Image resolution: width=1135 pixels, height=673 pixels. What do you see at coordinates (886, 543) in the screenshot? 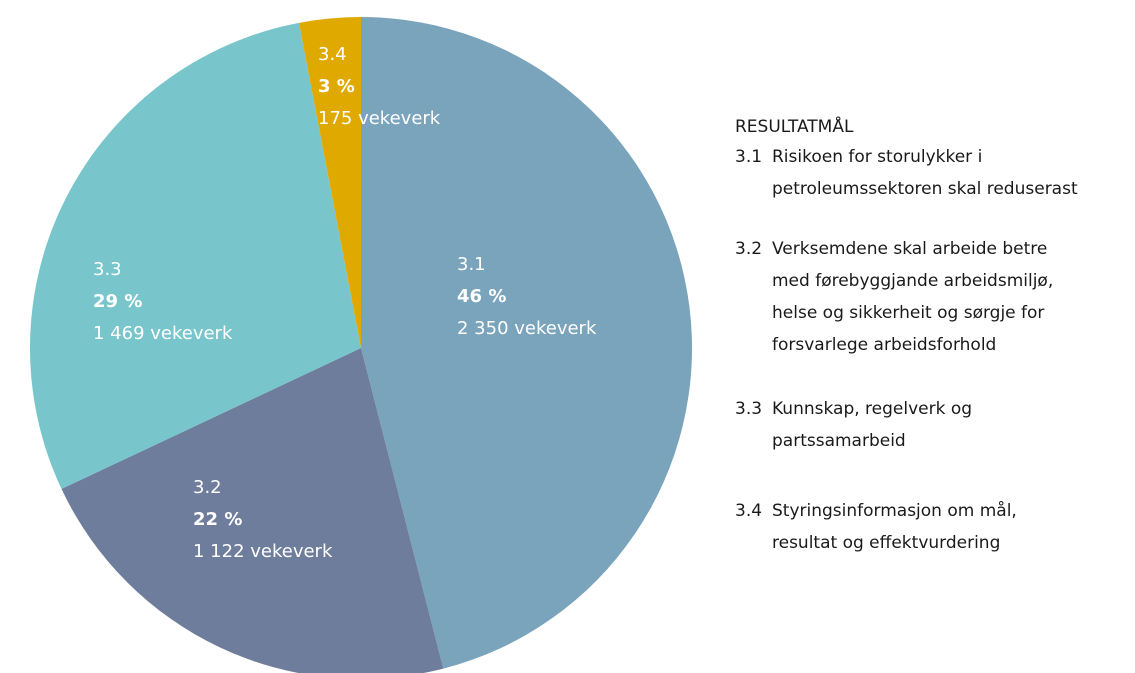
I see `legend-text: resultat og effektvurdering` at bounding box center [886, 543].